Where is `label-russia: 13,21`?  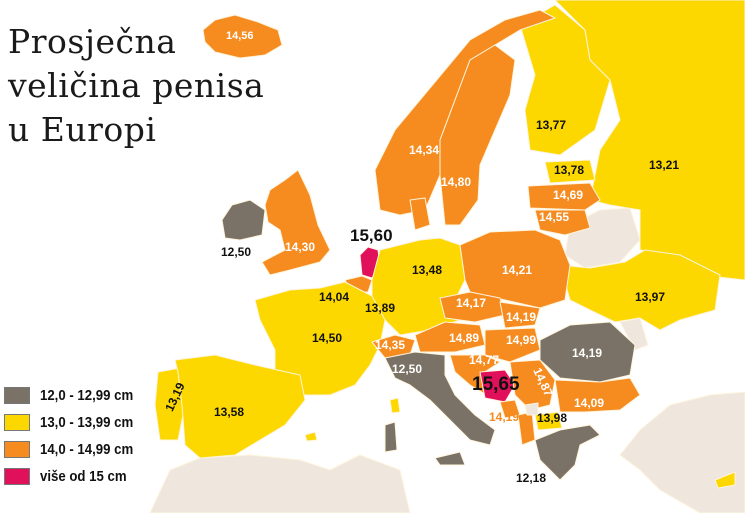
label-russia: 13,21 is located at coordinates (664, 165).